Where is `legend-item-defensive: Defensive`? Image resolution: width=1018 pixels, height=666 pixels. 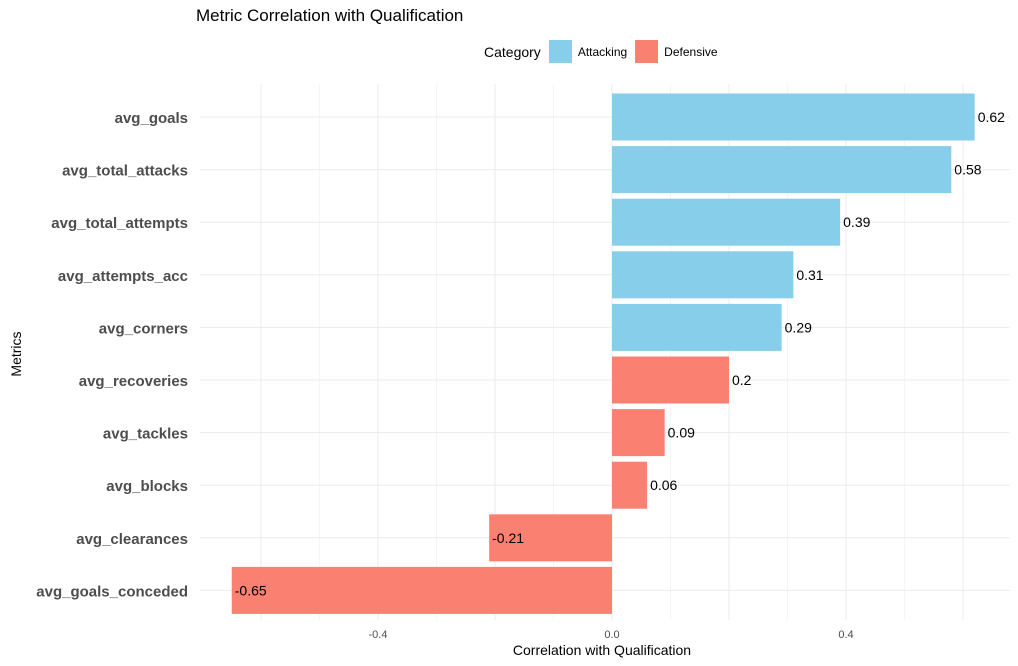 legend-item-defensive: Defensive is located at coordinates (676, 51).